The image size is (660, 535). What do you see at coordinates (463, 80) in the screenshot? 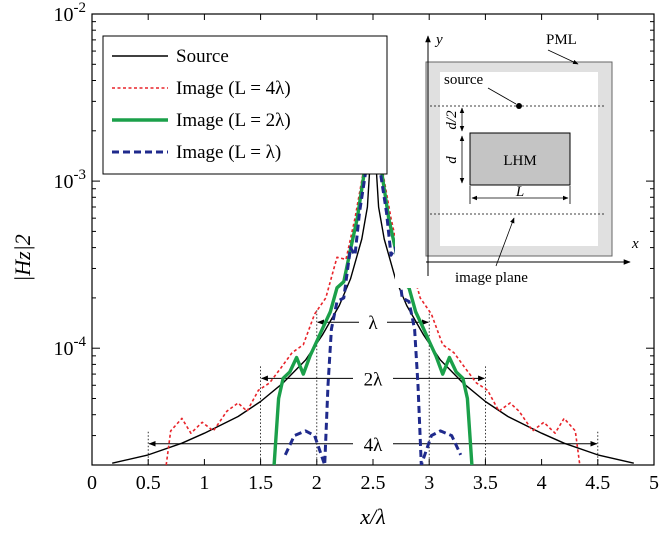
I see `source-label: source` at bounding box center [463, 80].